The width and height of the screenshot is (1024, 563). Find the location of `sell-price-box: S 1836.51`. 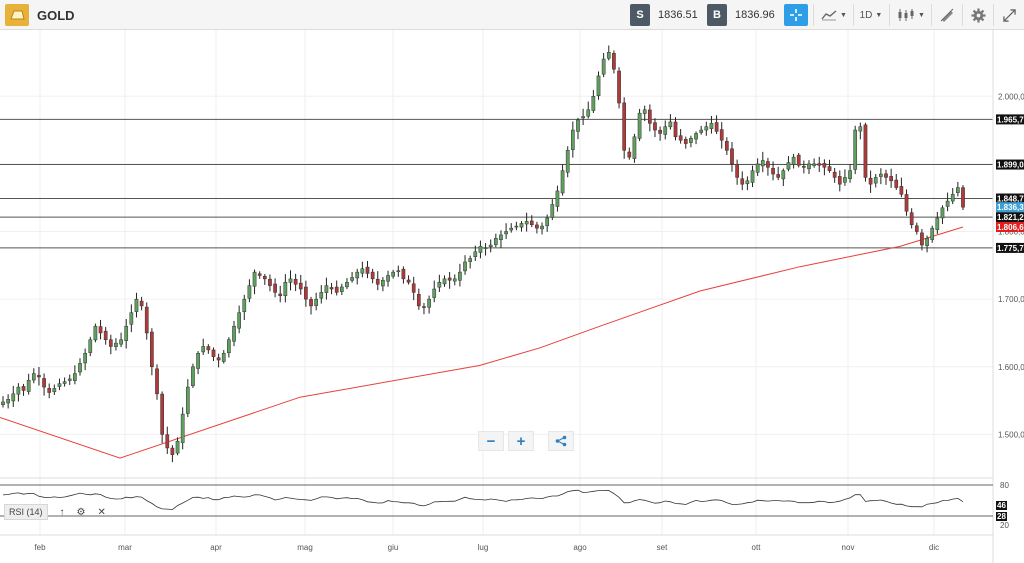

sell-price-box: S 1836.51 is located at coordinates (664, 15).